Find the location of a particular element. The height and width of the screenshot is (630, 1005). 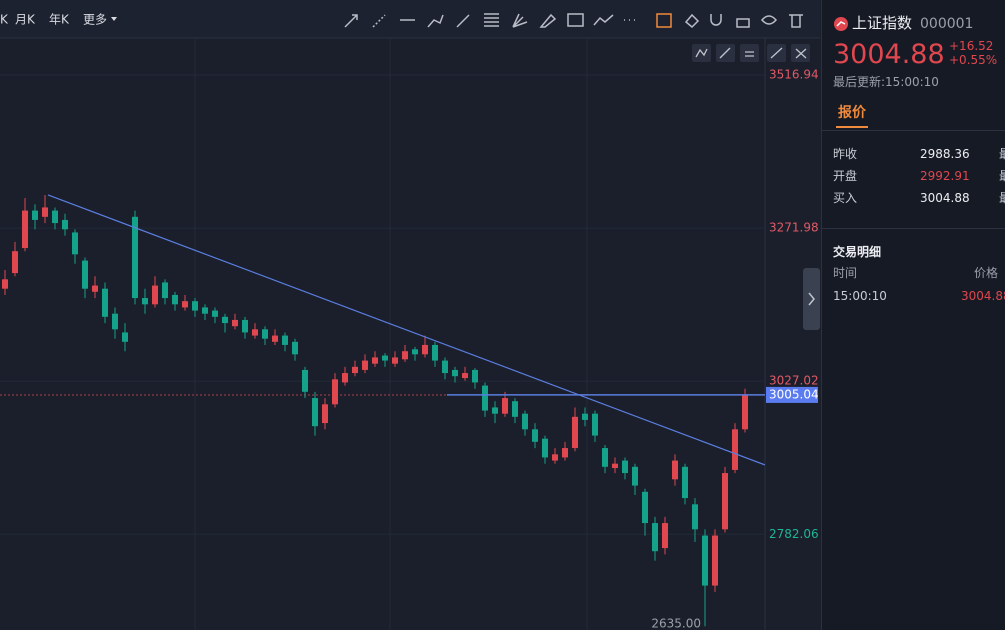

drawing-tools is located at coordinates (573, 21).